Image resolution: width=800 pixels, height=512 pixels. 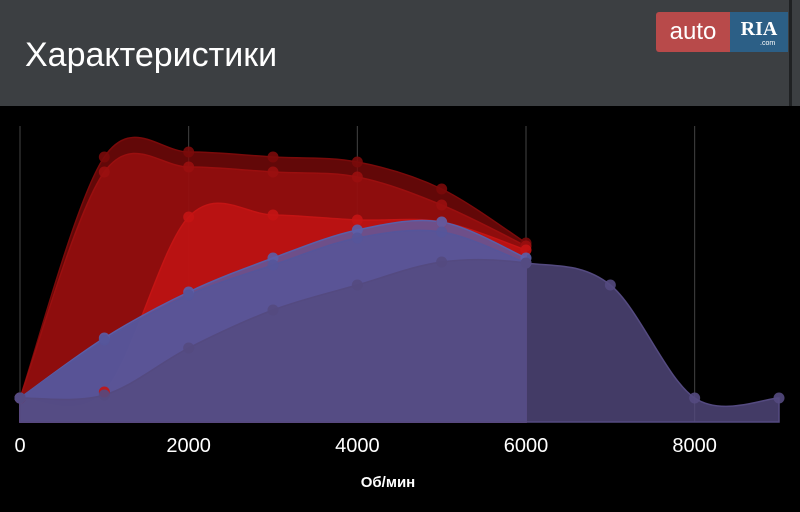 What do you see at coordinates (768, 43) in the screenshot?
I see `logo-domain: .com` at bounding box center [768, 43].